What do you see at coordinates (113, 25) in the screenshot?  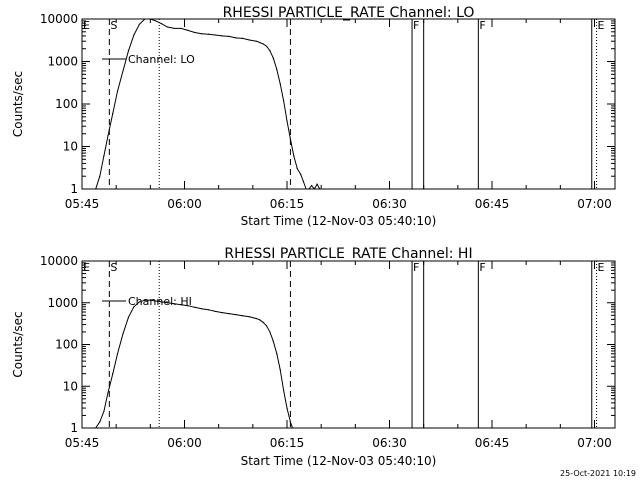 I see `event-marker-label: S` at bounding box center [113, 25].